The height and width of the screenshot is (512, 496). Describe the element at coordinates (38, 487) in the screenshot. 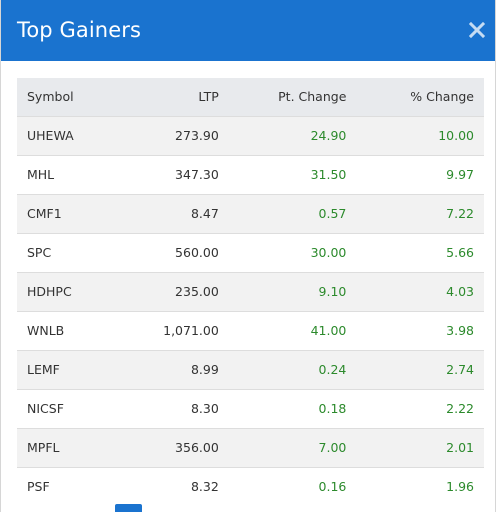

I see `symbol-cell: PSF` at that location.